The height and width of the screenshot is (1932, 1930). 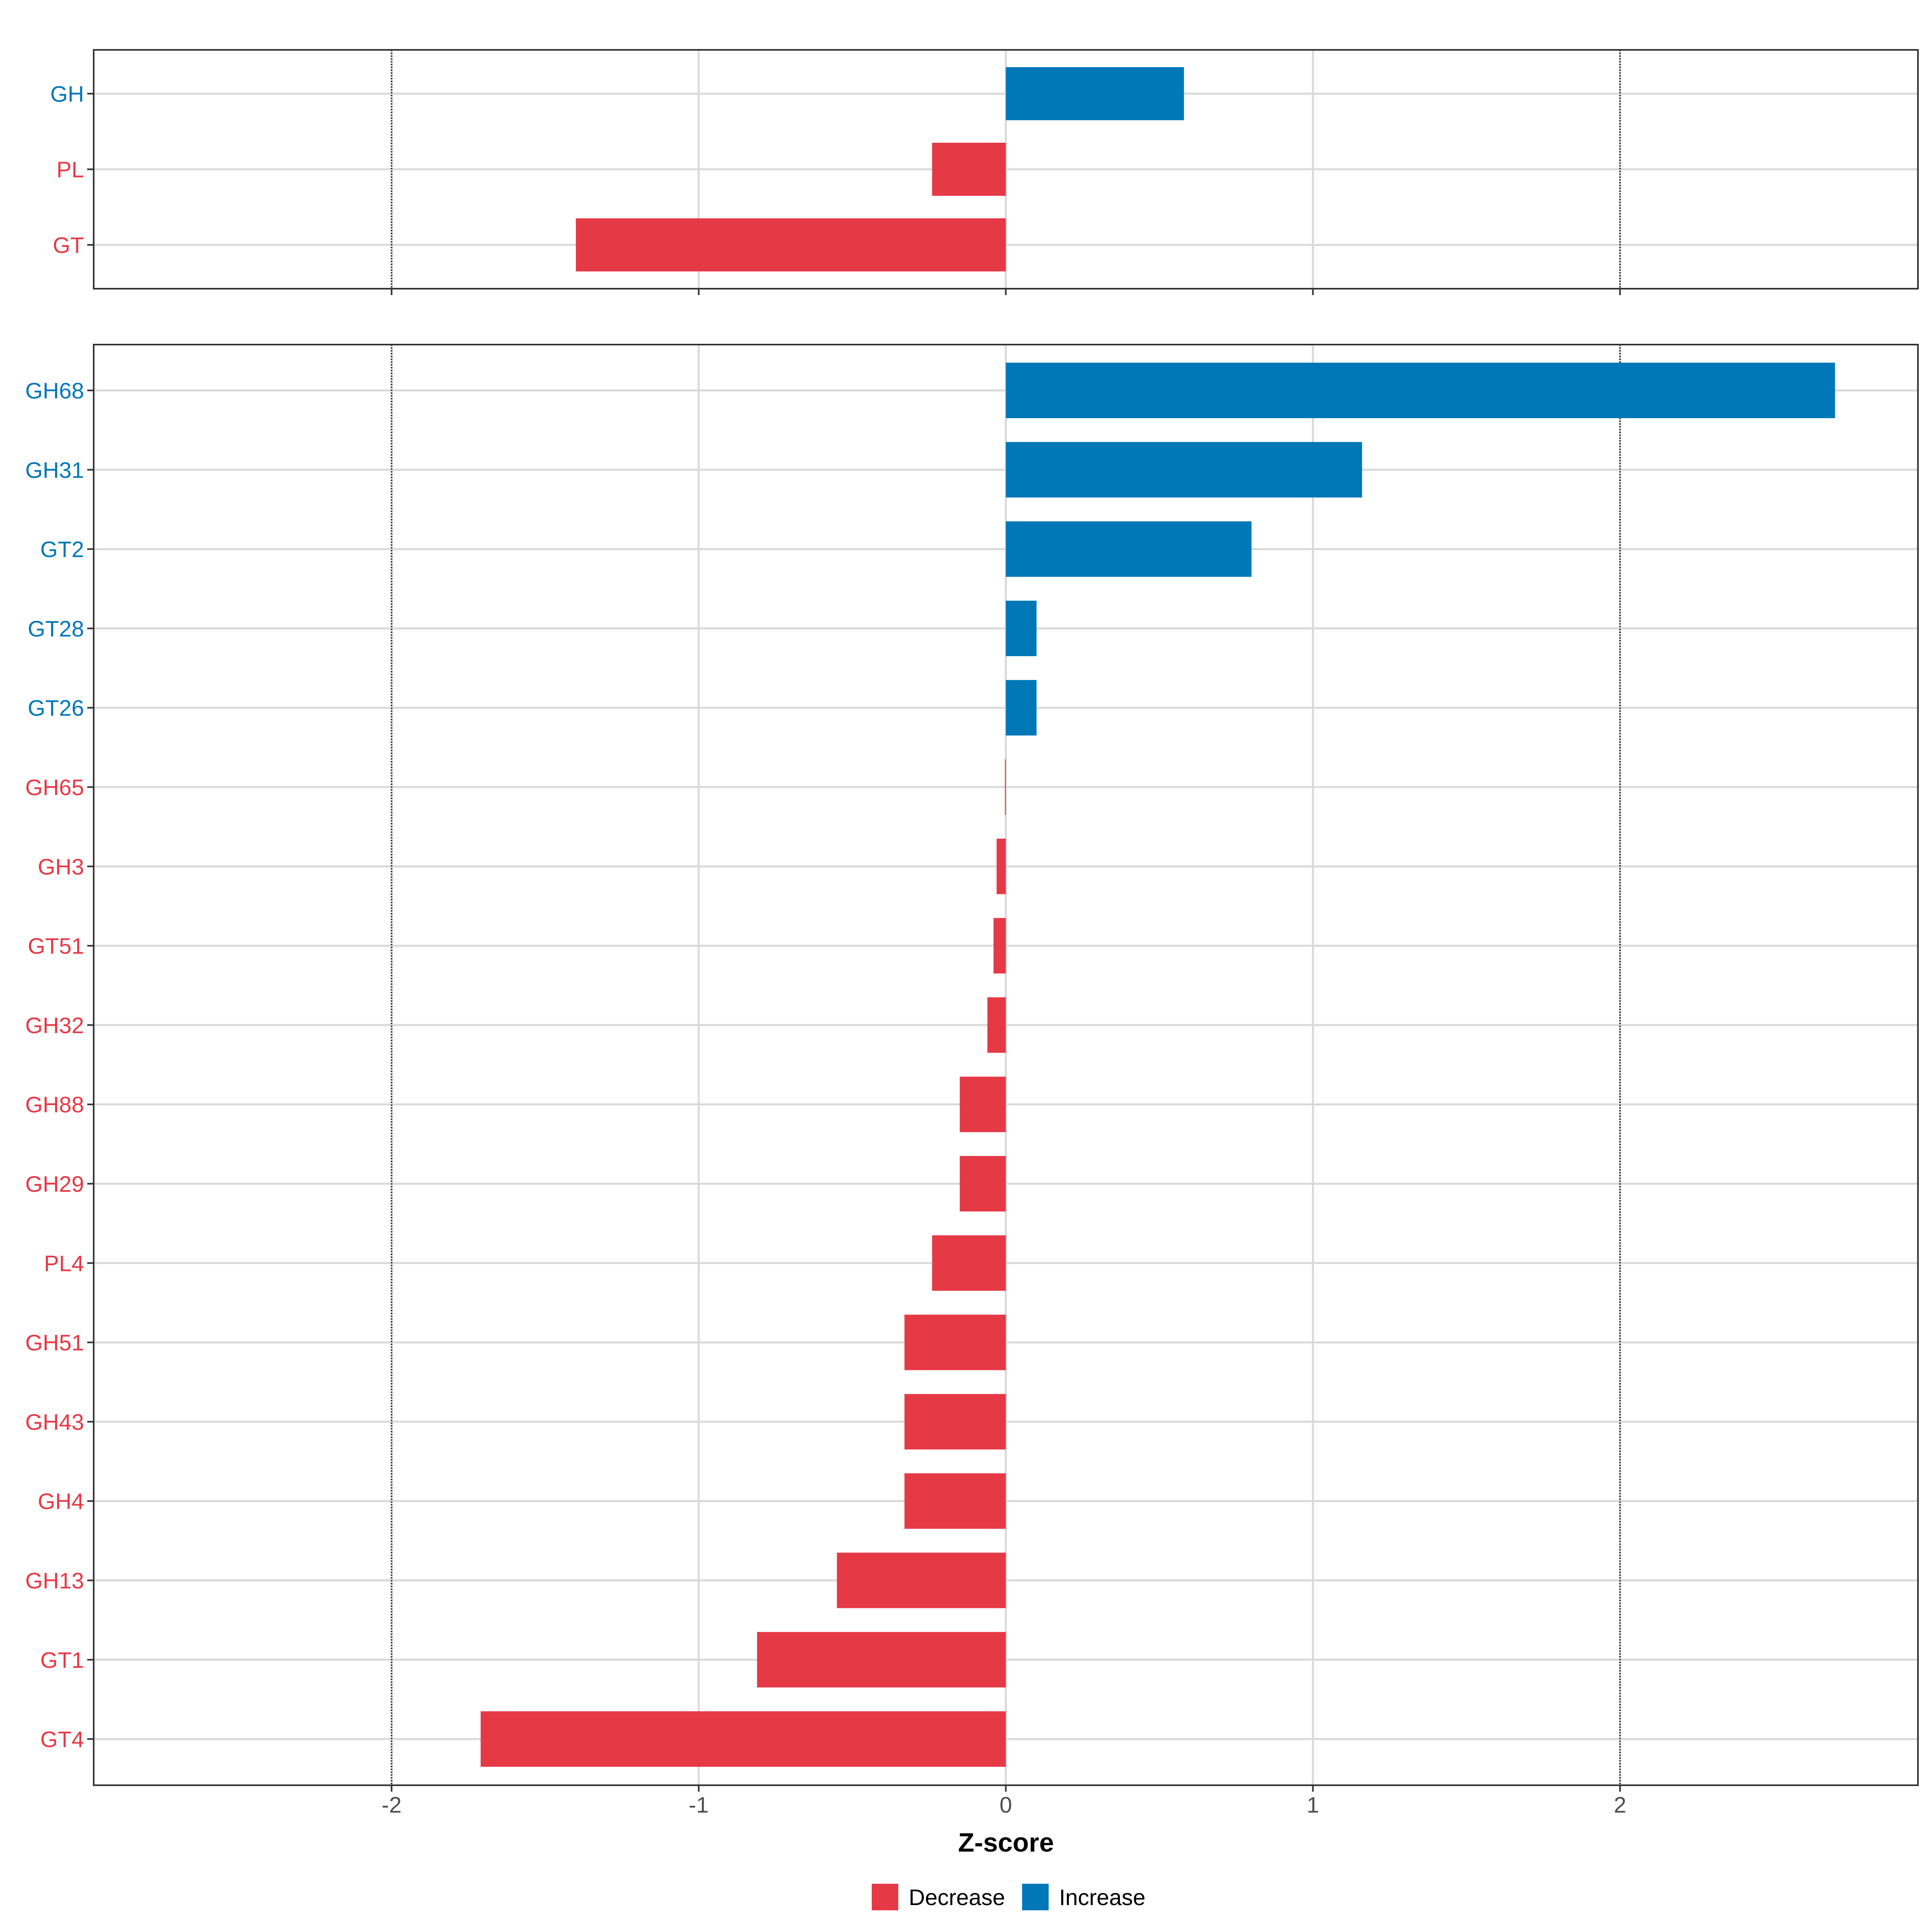 I want to click on y-tick-label: GH29, so click(x=54, y=1184).